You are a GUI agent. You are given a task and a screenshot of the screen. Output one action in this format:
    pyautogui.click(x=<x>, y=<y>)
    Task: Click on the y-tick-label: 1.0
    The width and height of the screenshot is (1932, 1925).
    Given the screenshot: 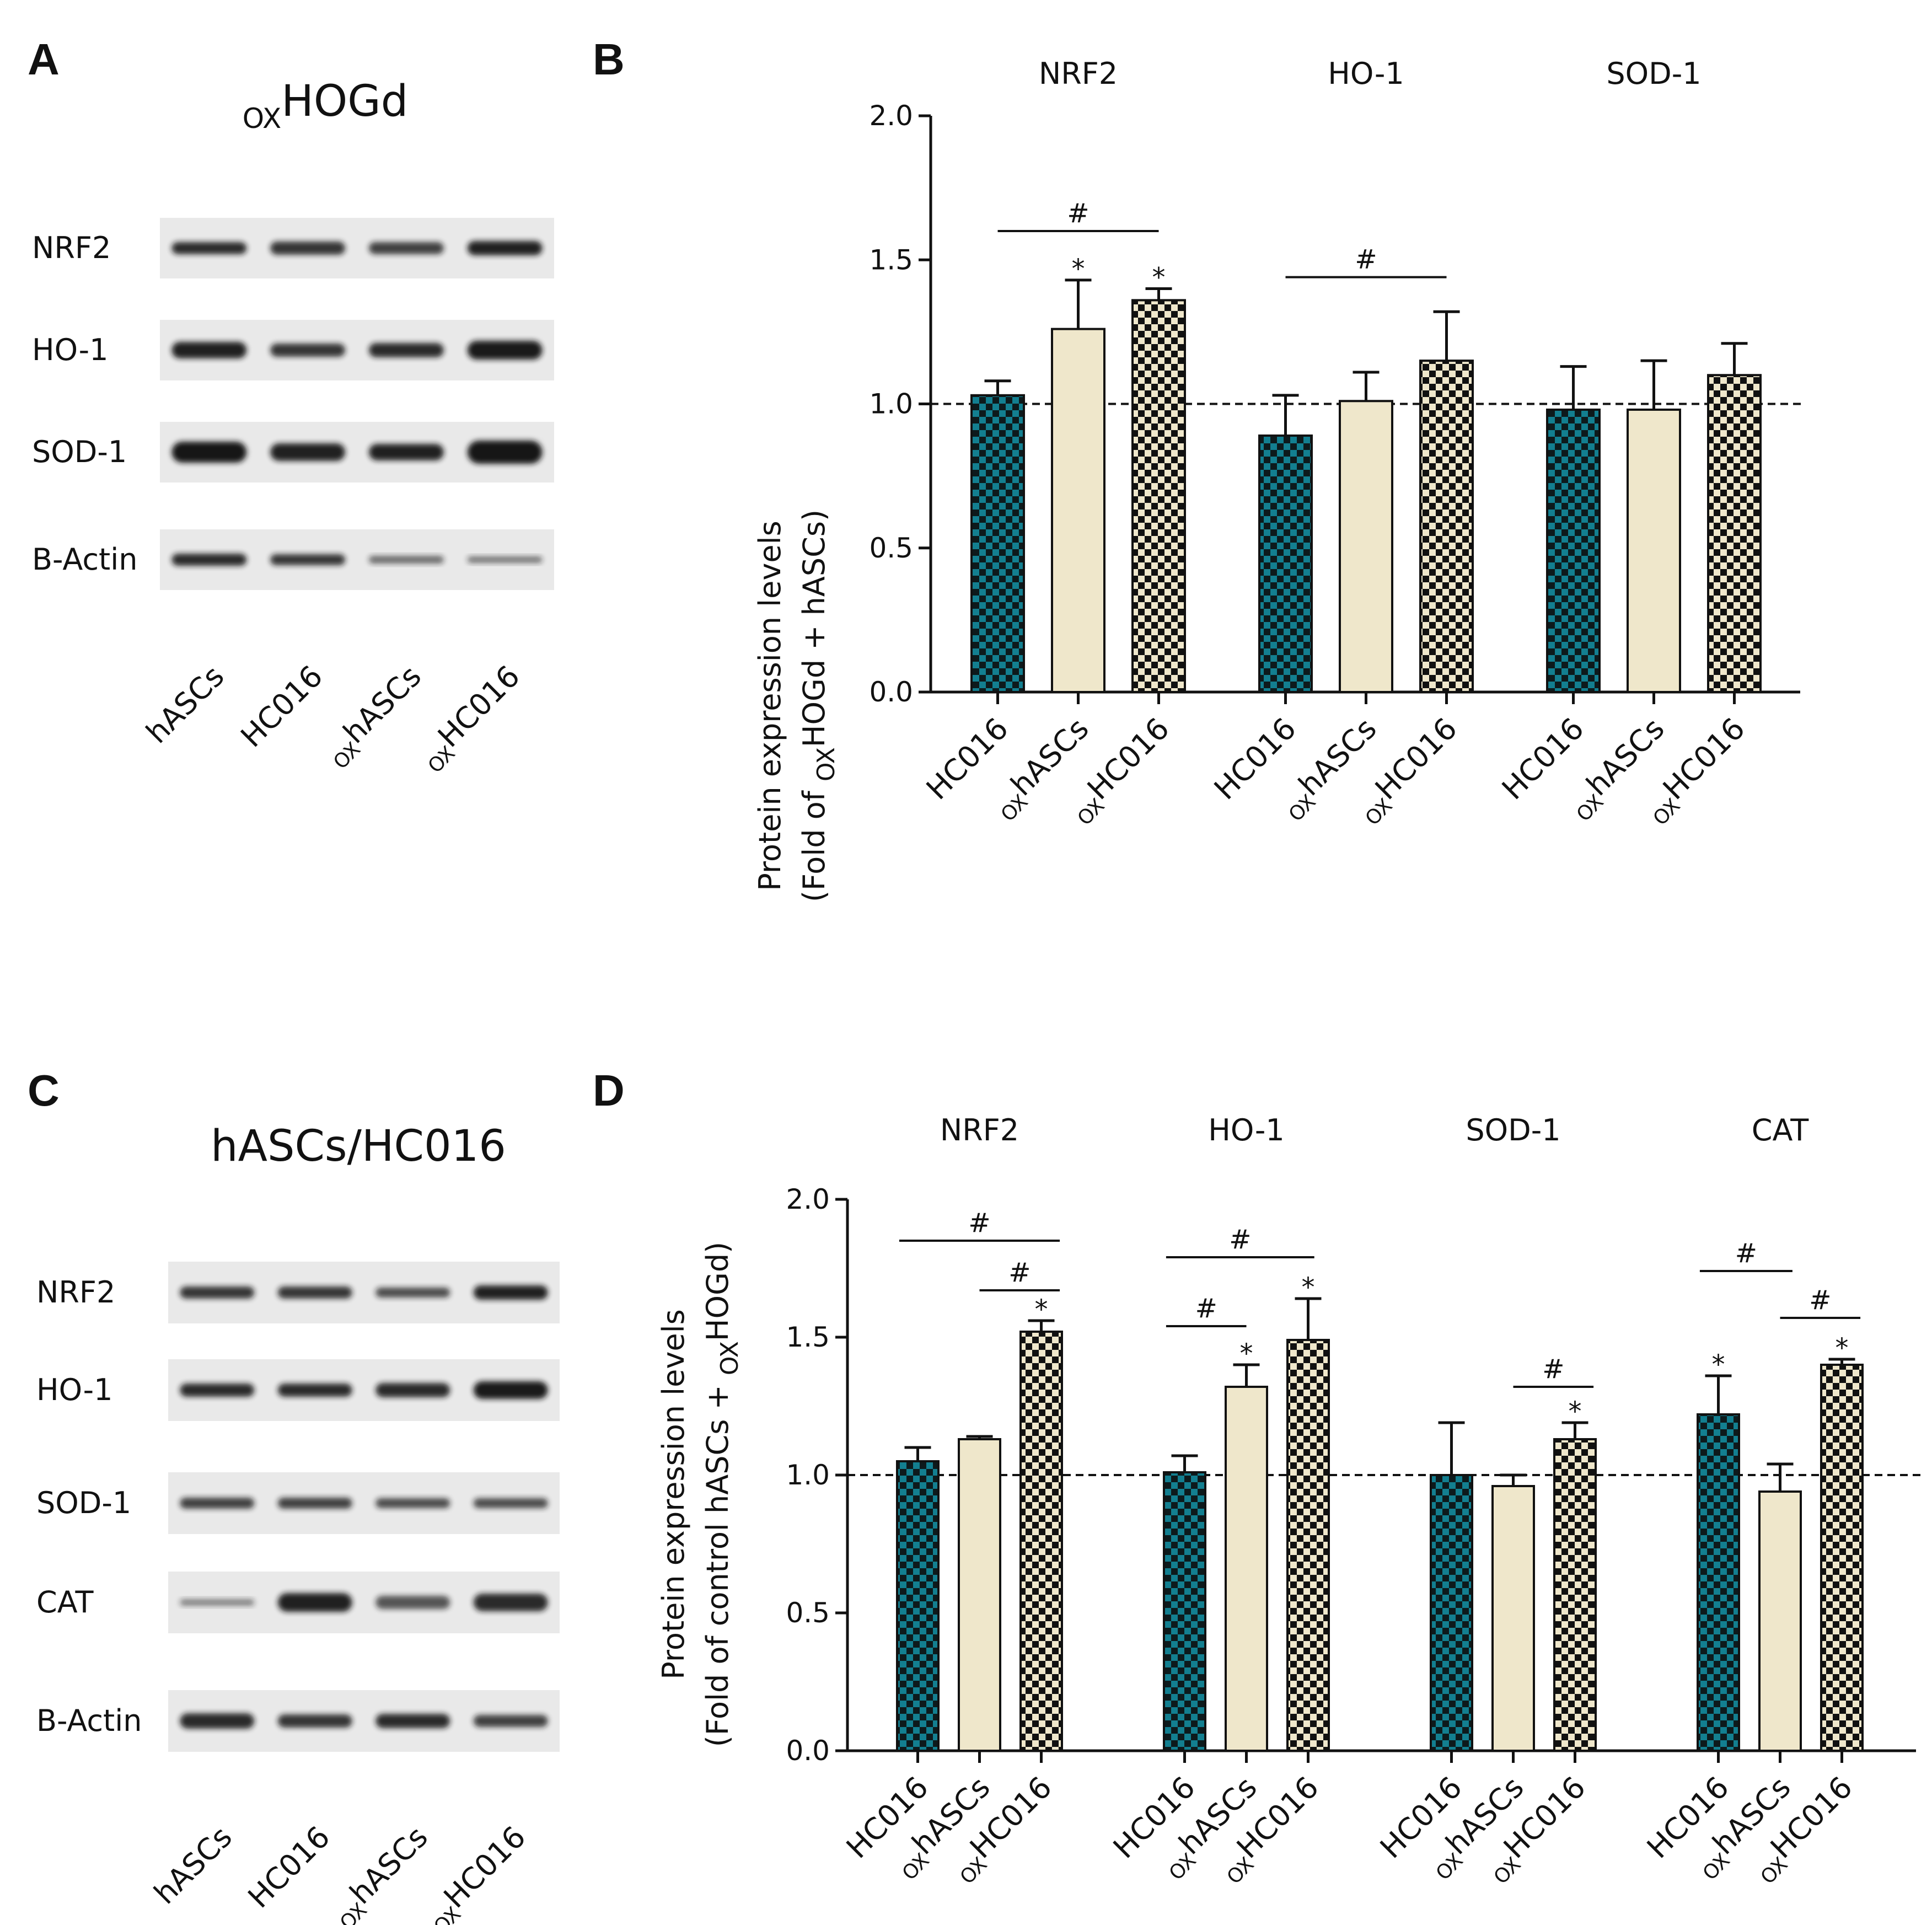 What is the action you would take?
    pyautogui.click(x=891, y=404)
    